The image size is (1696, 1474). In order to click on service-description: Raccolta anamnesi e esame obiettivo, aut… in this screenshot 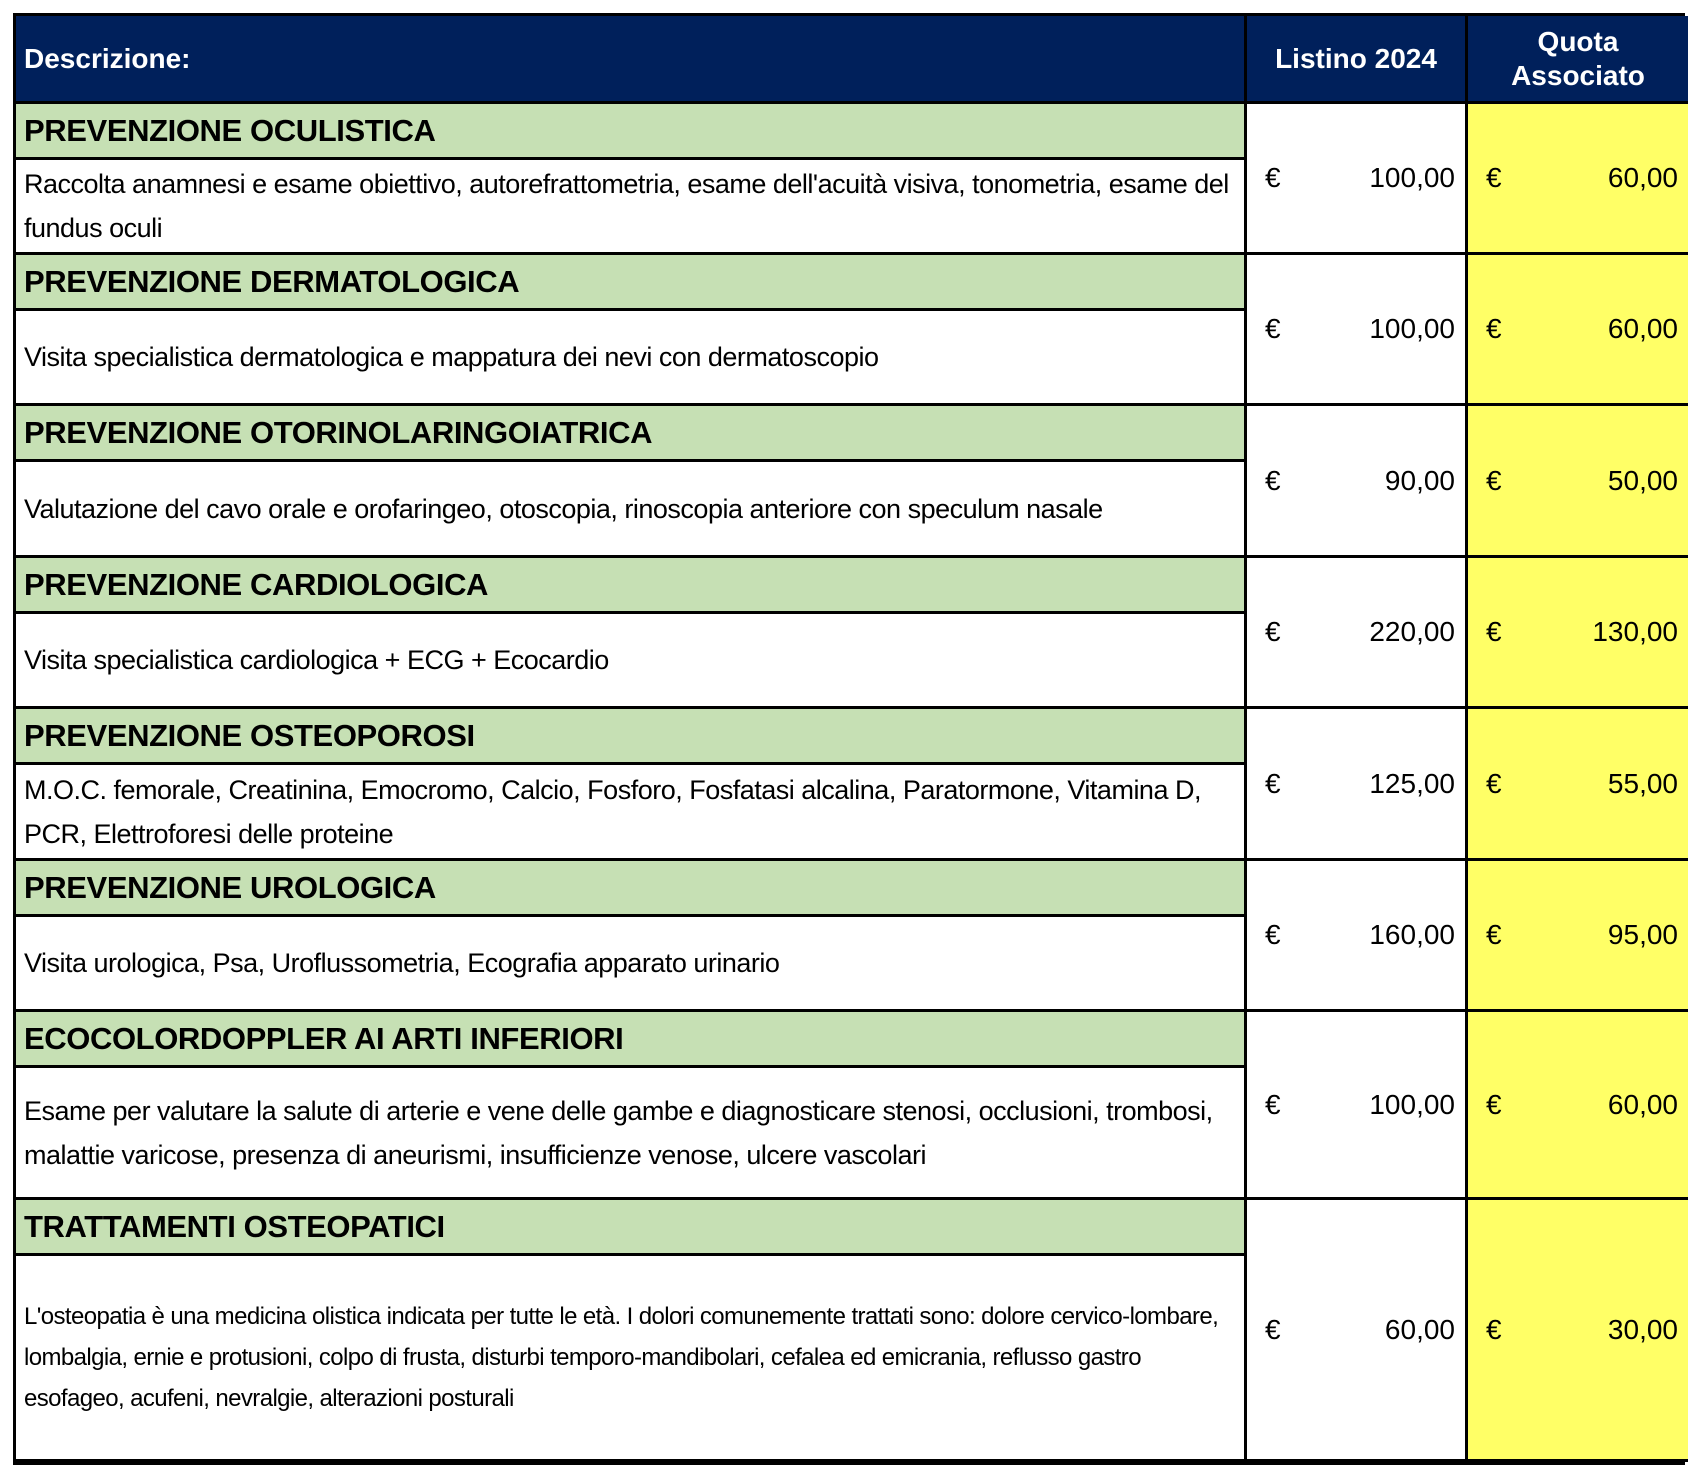, I will do `click(631, 207)`.